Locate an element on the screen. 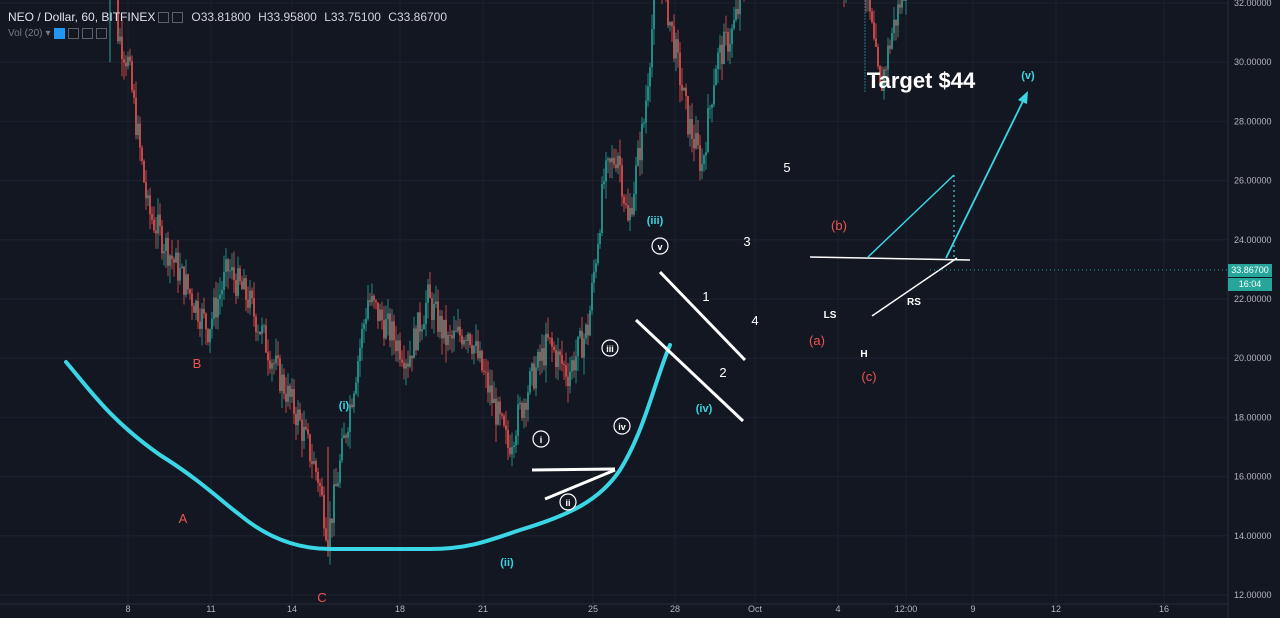 Image resolution: width=1280 pixels, height=618 pixels. eye-icon is located at coordinates (59, 33).